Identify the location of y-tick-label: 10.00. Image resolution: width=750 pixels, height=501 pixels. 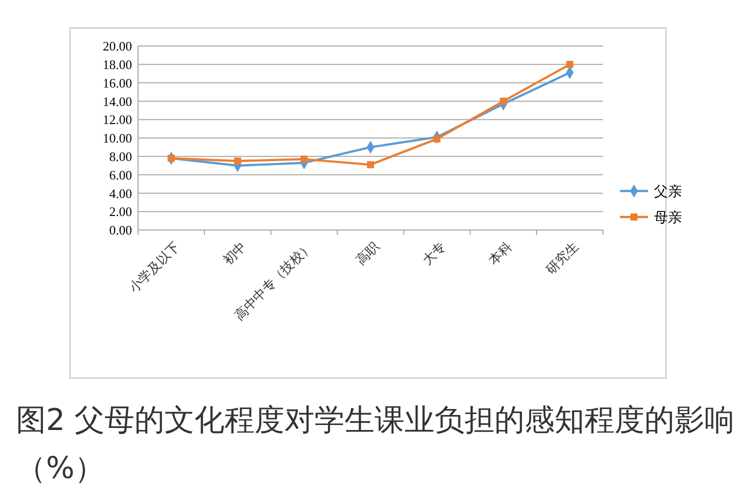
(117, 138).